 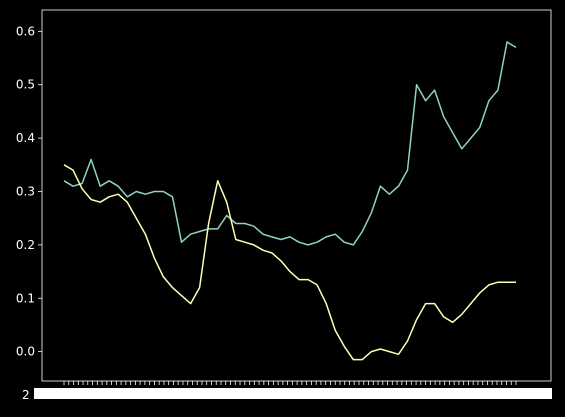 I want to click on y-tick-label: 0.0, so click(x=25, y=352).